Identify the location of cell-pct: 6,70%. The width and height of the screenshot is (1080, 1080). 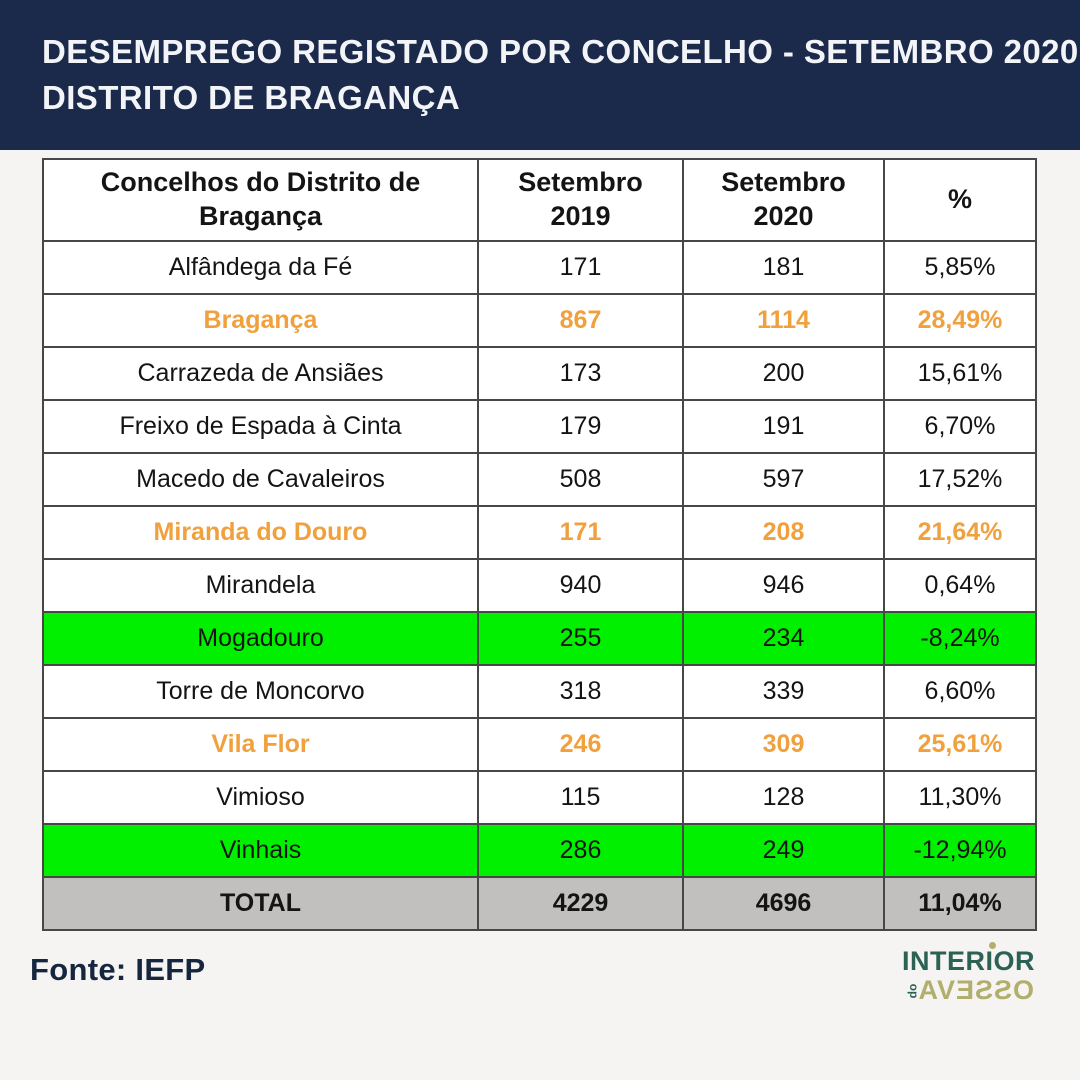
(960, 426).